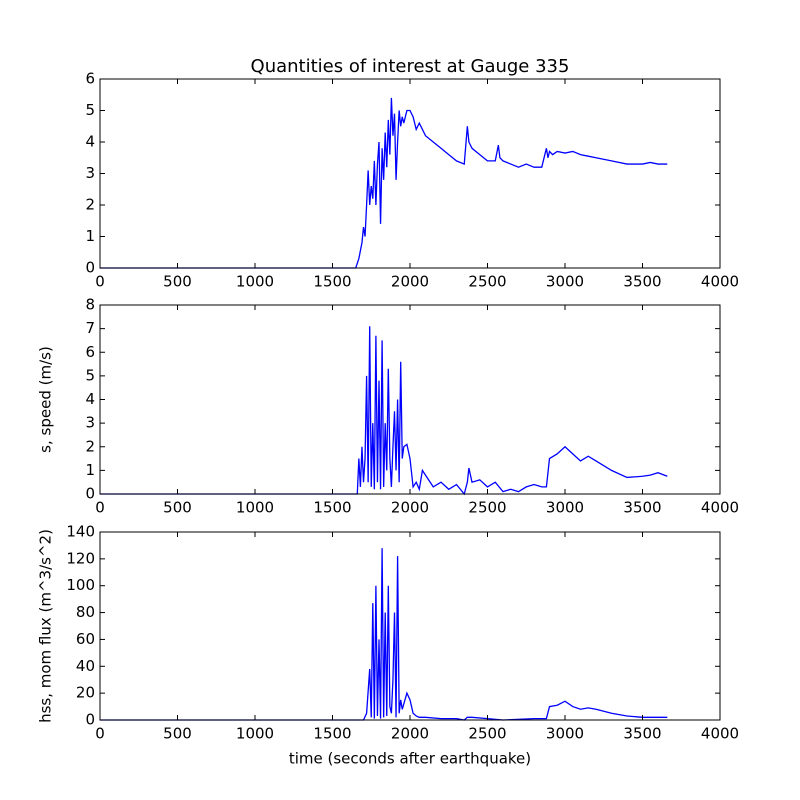  Describe the element at coordinates (80, 532) in the screenshot. I see `y-tick-label: 140` at that location.